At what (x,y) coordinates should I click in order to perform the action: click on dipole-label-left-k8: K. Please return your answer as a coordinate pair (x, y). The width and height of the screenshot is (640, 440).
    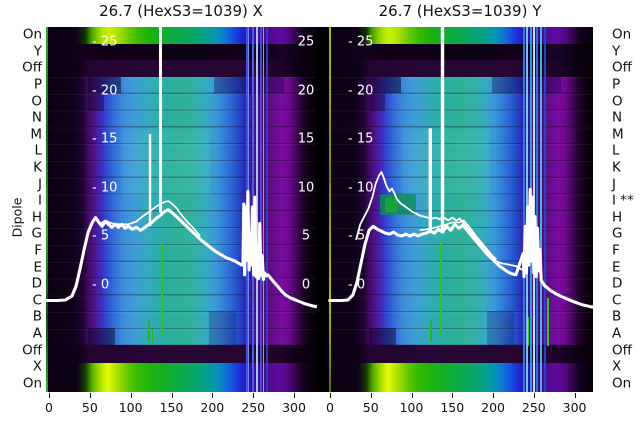
    Looking at the image, I should click on (37, 167).